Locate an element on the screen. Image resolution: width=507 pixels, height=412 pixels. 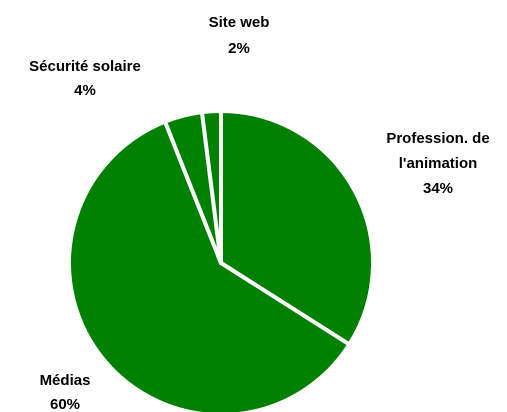
slice-label: Profession. de l'animation is located at coordinates (438, 151).